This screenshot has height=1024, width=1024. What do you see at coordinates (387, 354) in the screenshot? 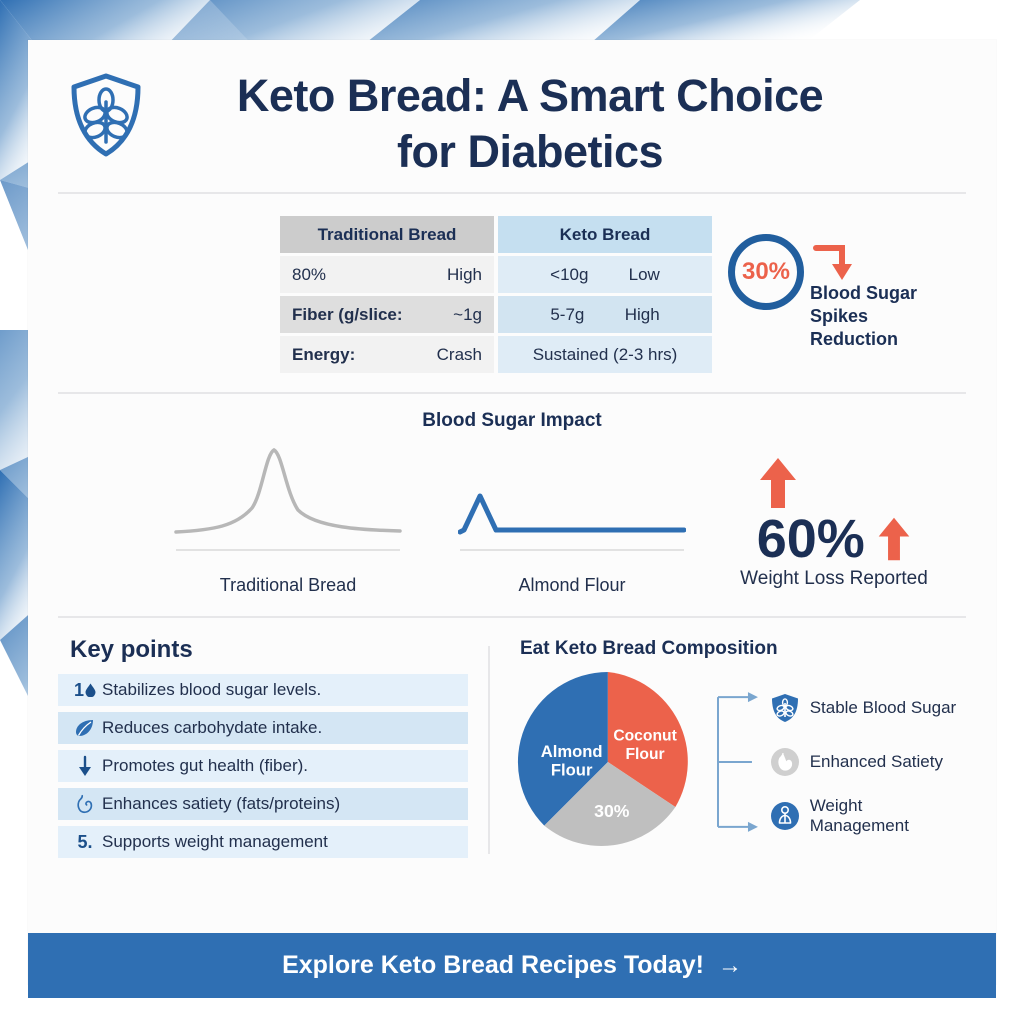
I see `cell-traditional-energy: Energy: Crash` at bounding box center [387, 354].